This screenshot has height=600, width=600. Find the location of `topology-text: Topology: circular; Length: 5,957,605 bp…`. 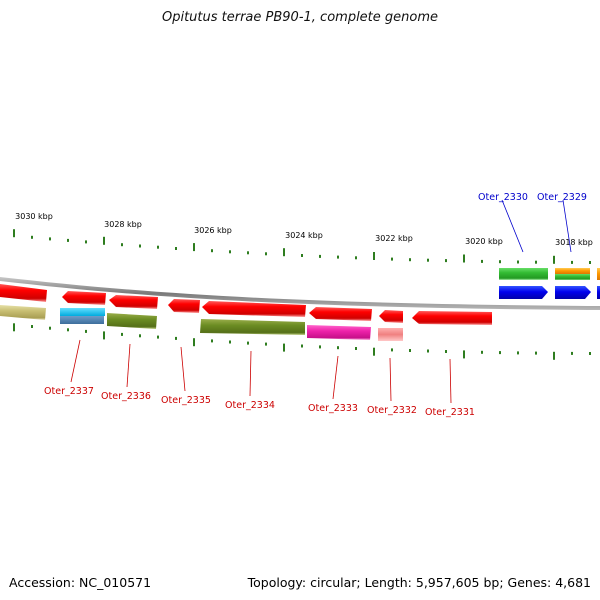

topology-text: Topology: circular; Length: 5,957,605 bp… is located at coordinates (419, 582).